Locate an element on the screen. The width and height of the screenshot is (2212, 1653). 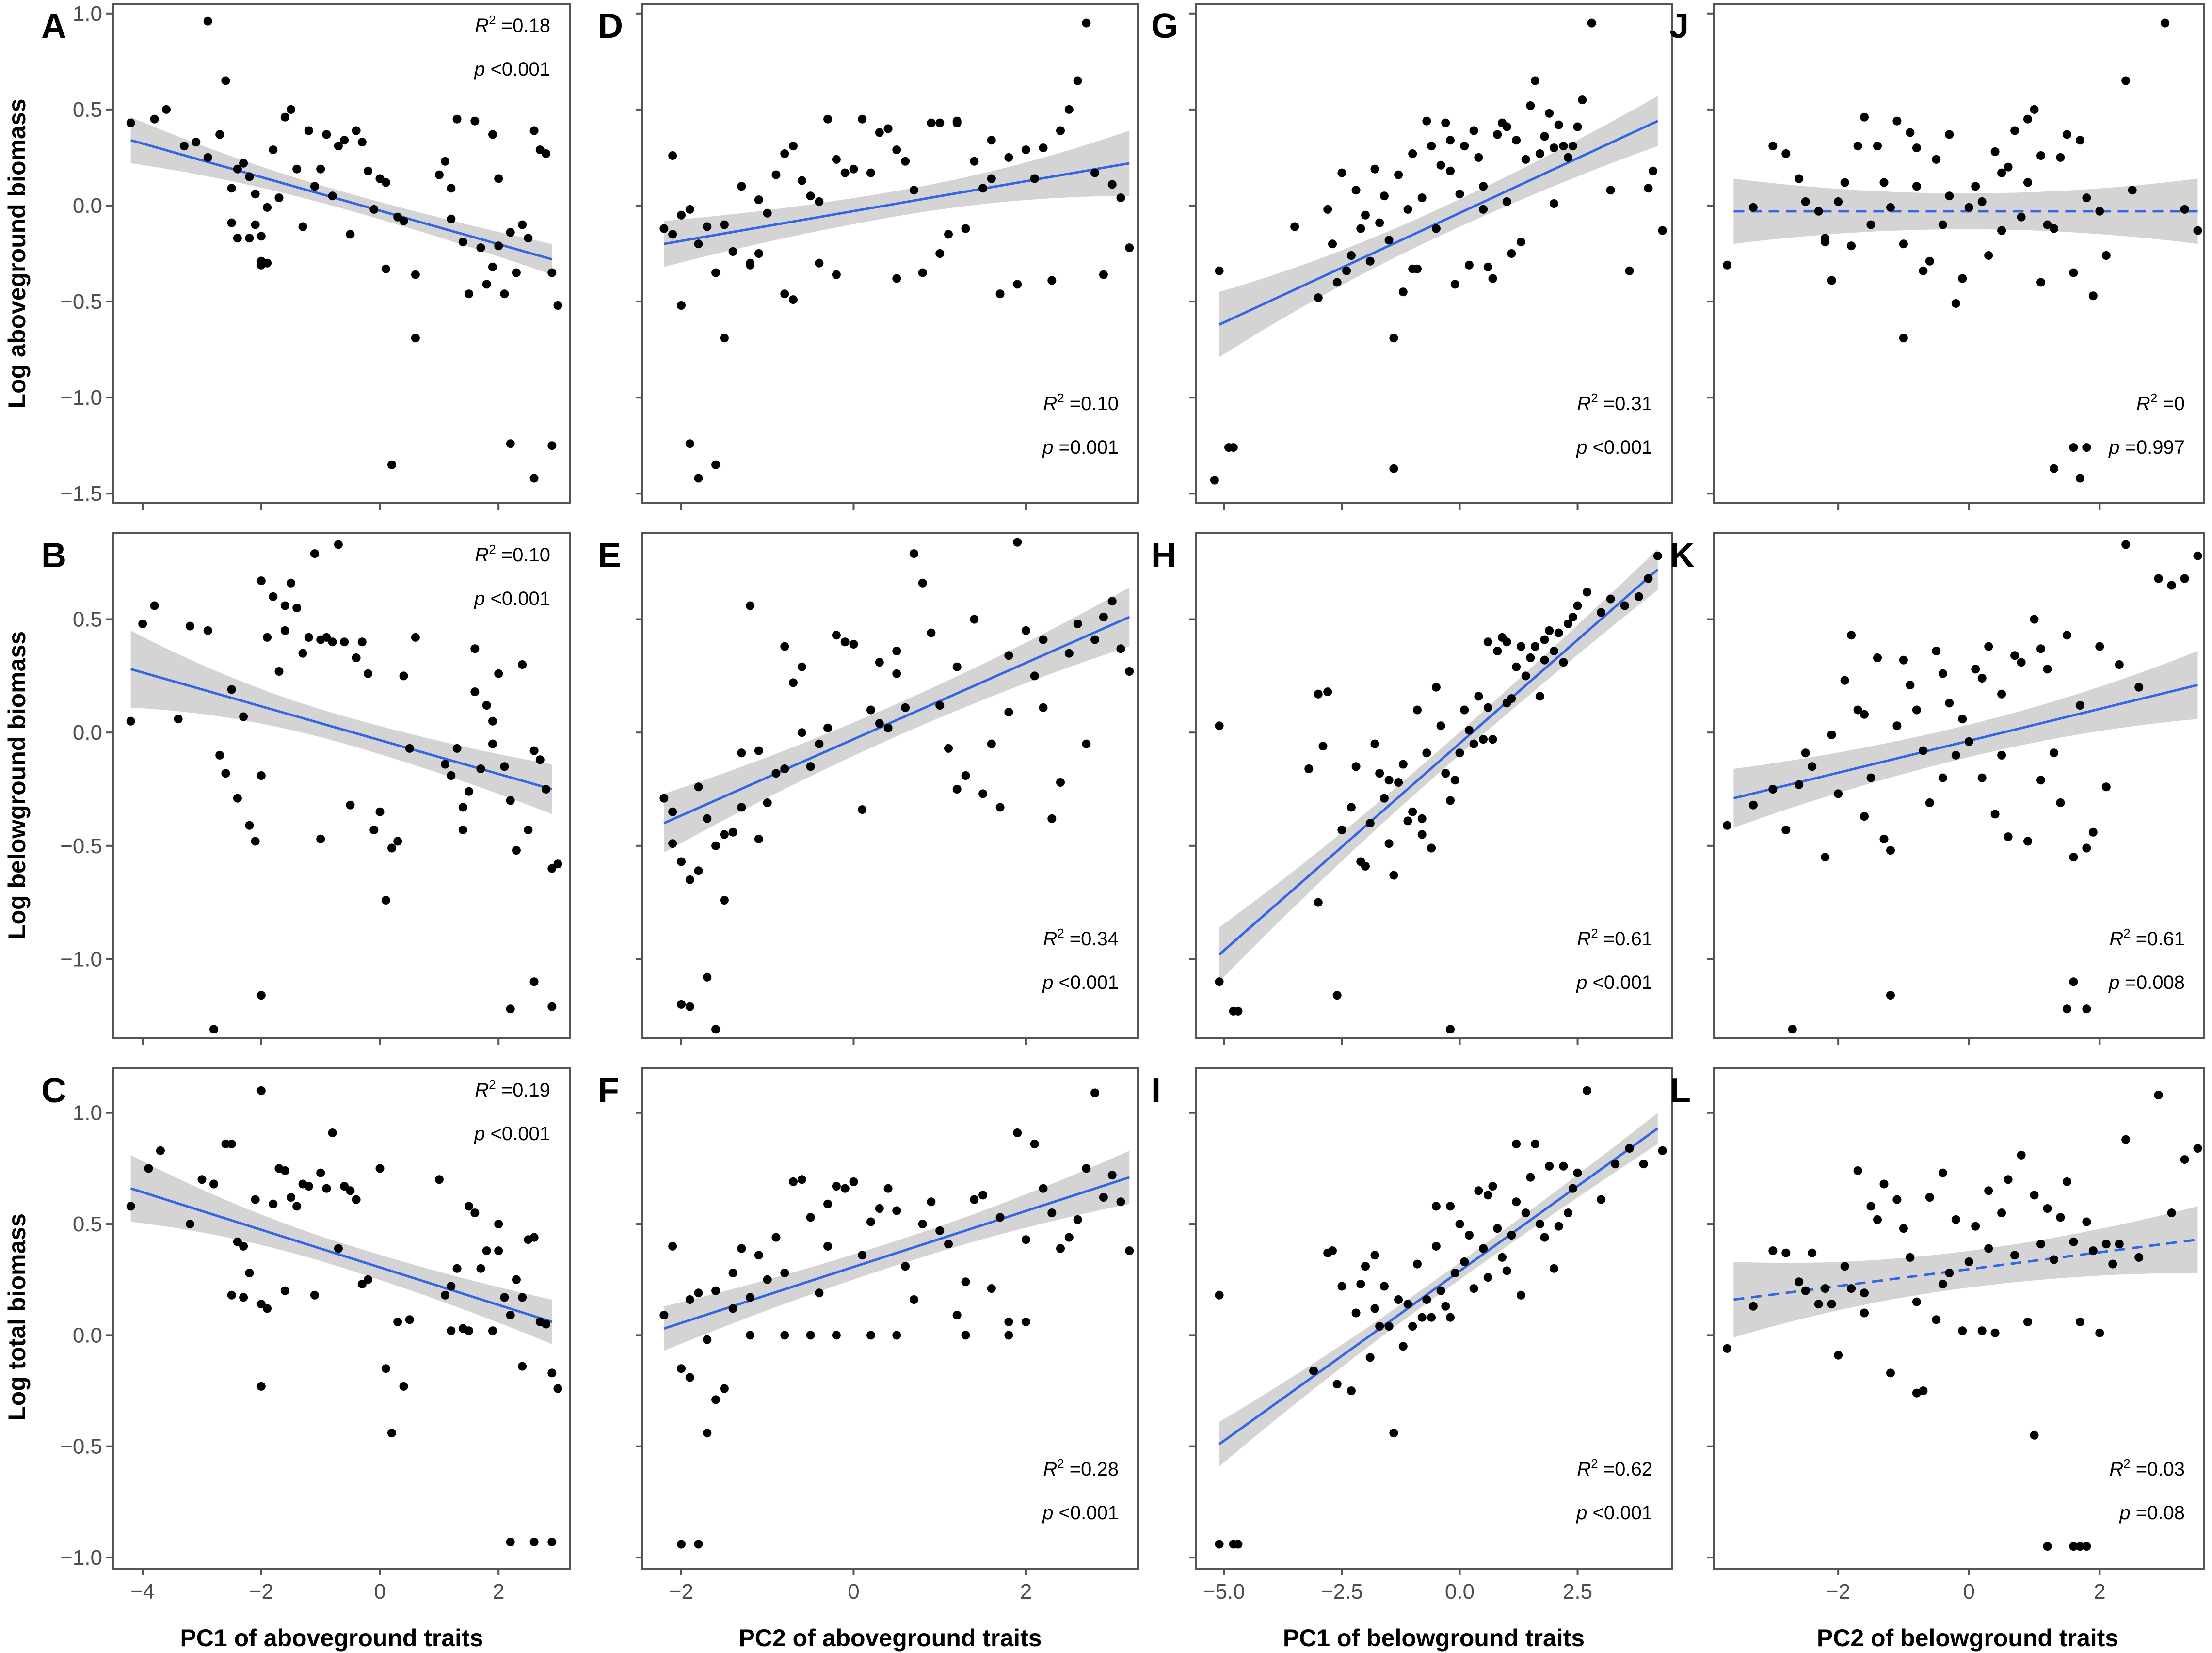
panel-d-regression-line is located at coordinates (897, 204).